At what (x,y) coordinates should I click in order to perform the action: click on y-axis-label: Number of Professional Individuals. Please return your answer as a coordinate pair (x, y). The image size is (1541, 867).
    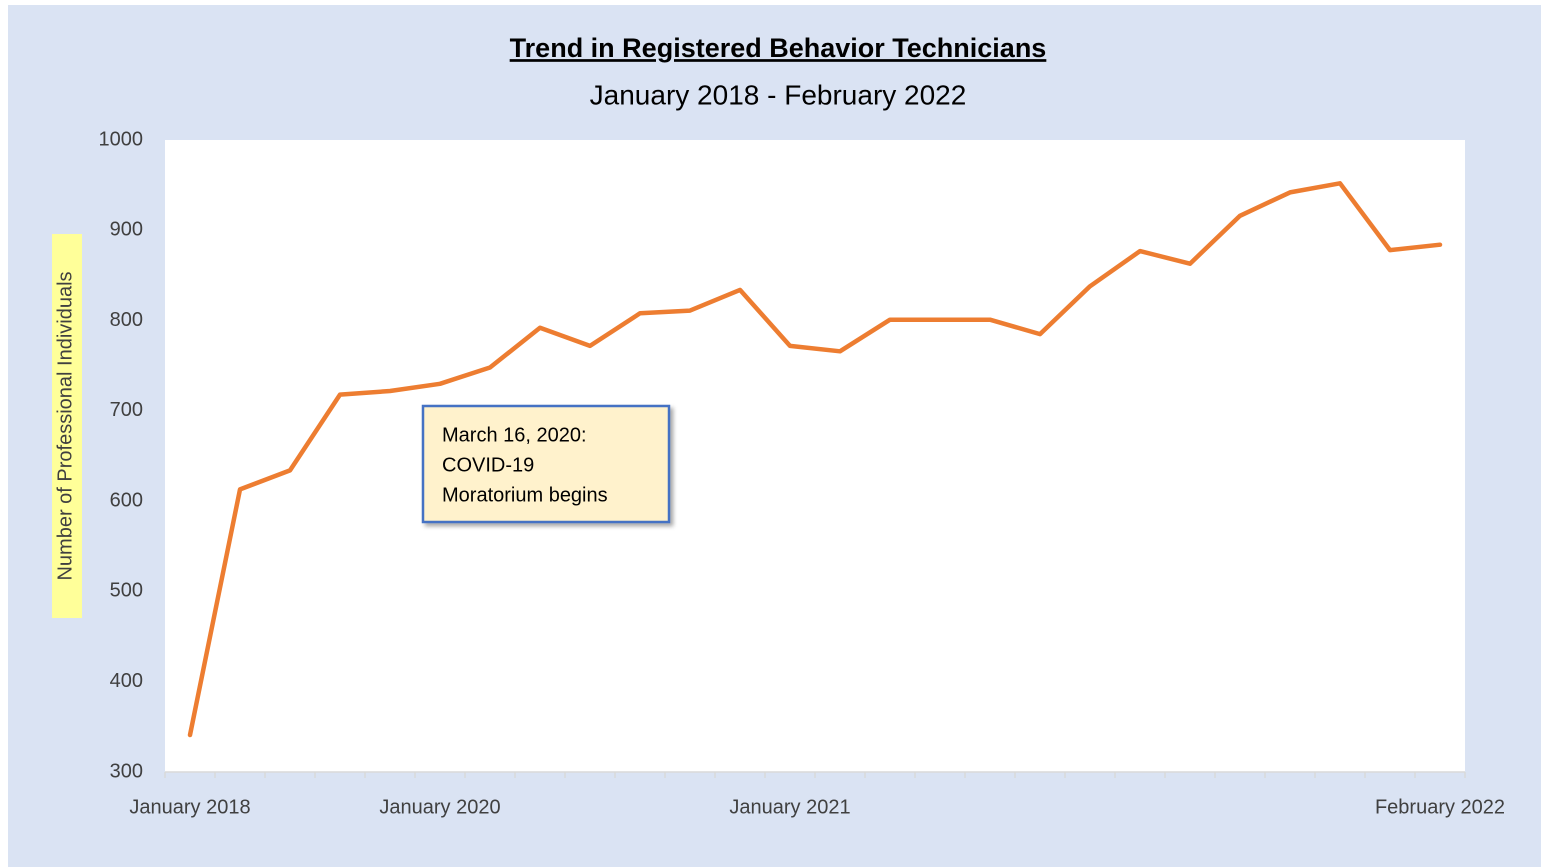
    Looking at the image, I should click on (65, 425).